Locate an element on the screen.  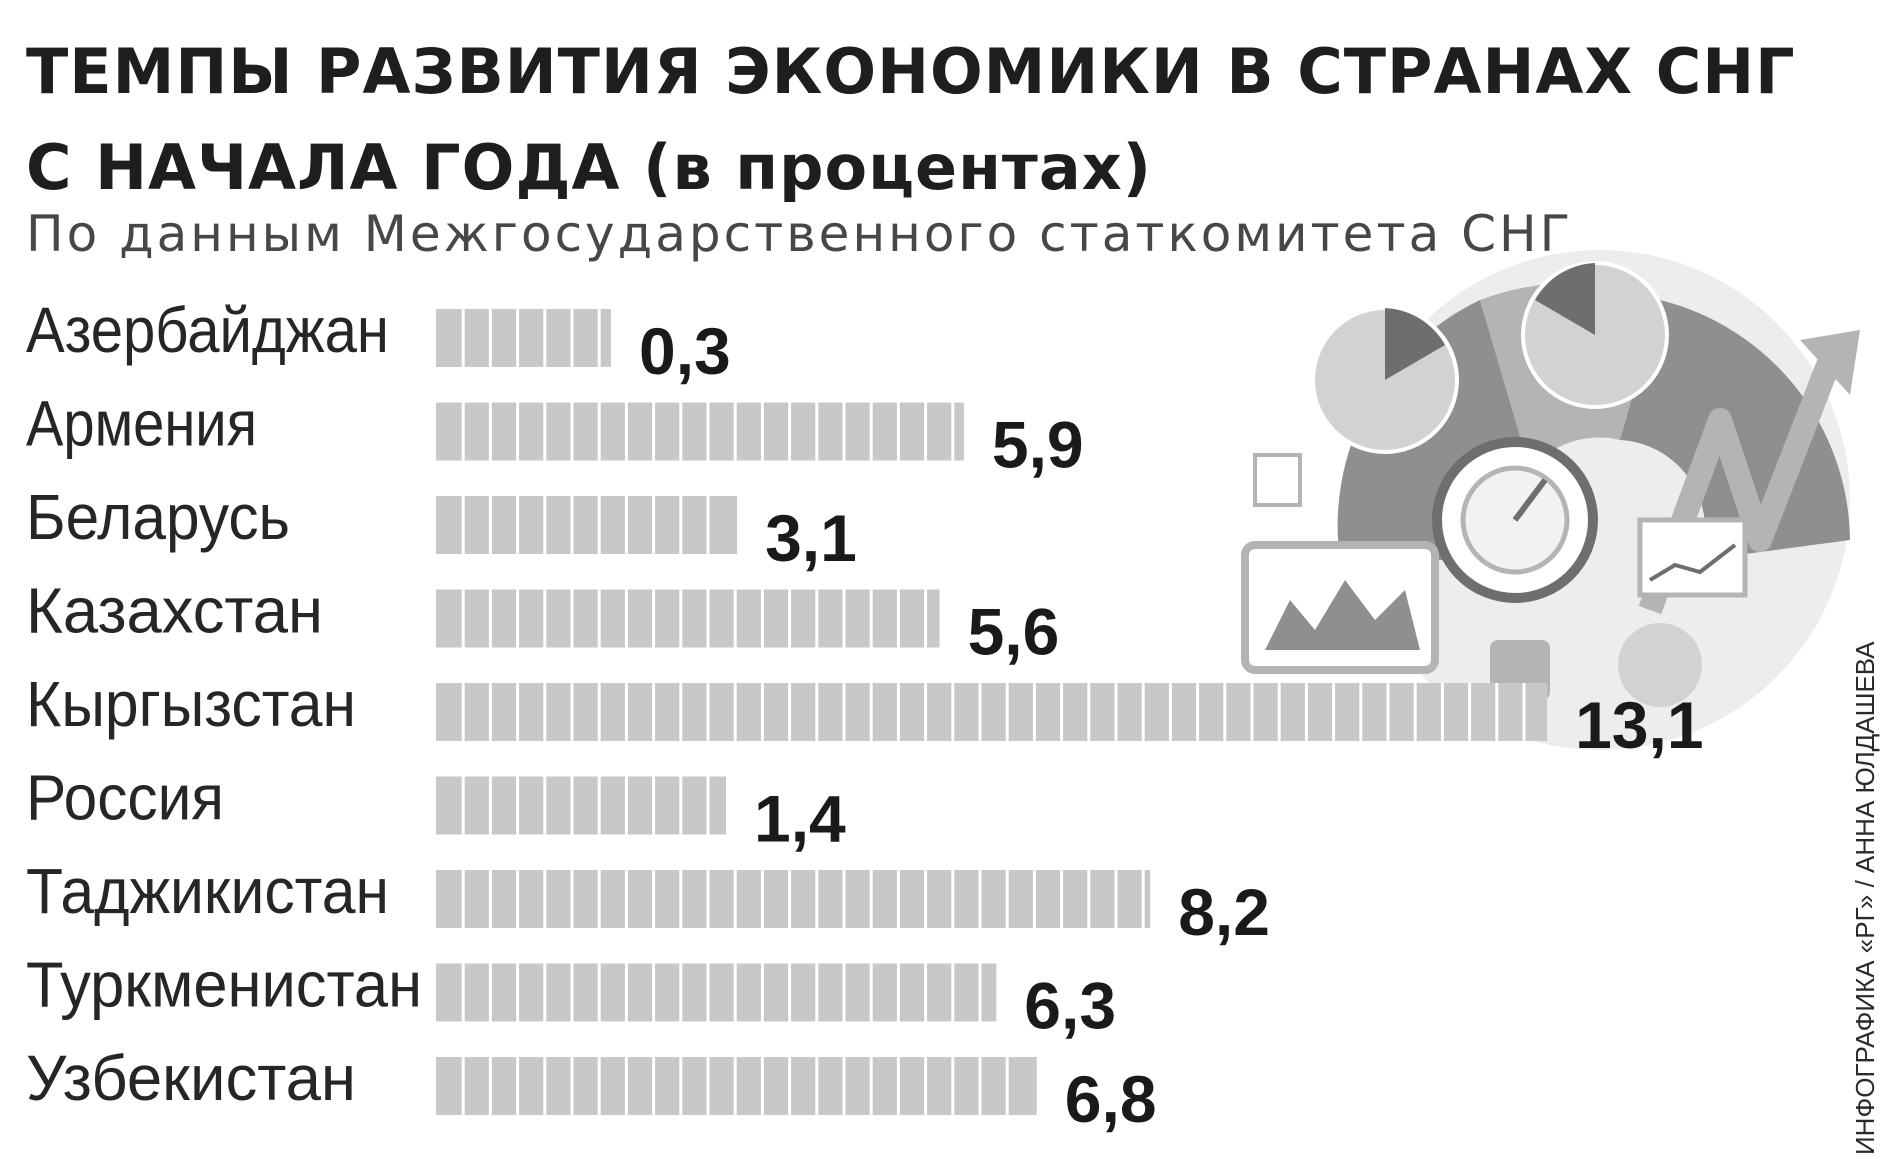
category-label: Россия is located at coordinates (125, 798).